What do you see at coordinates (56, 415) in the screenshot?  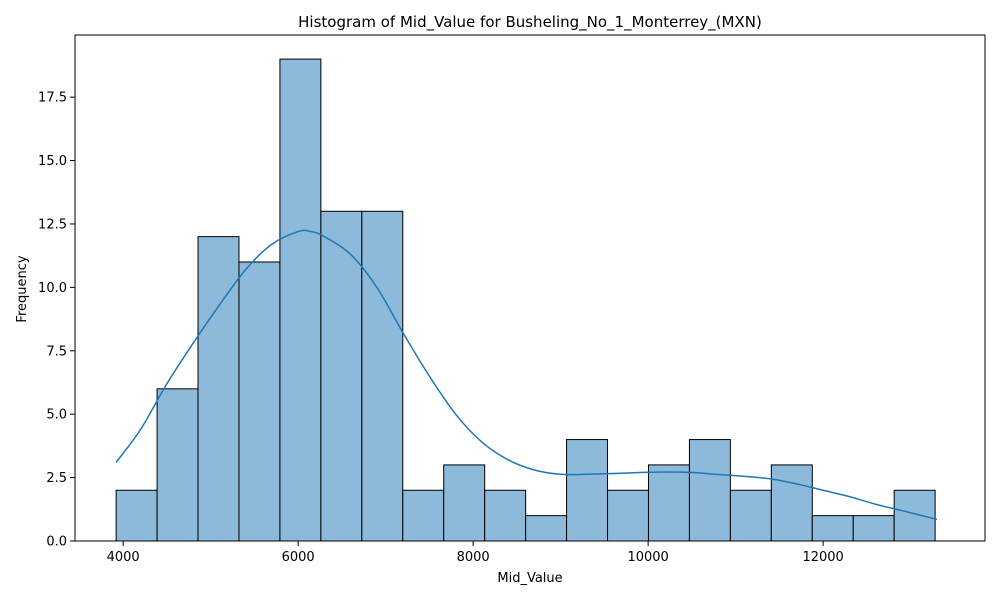 I see `y-tick-label: 5.0` at bounding box center [56, 415].